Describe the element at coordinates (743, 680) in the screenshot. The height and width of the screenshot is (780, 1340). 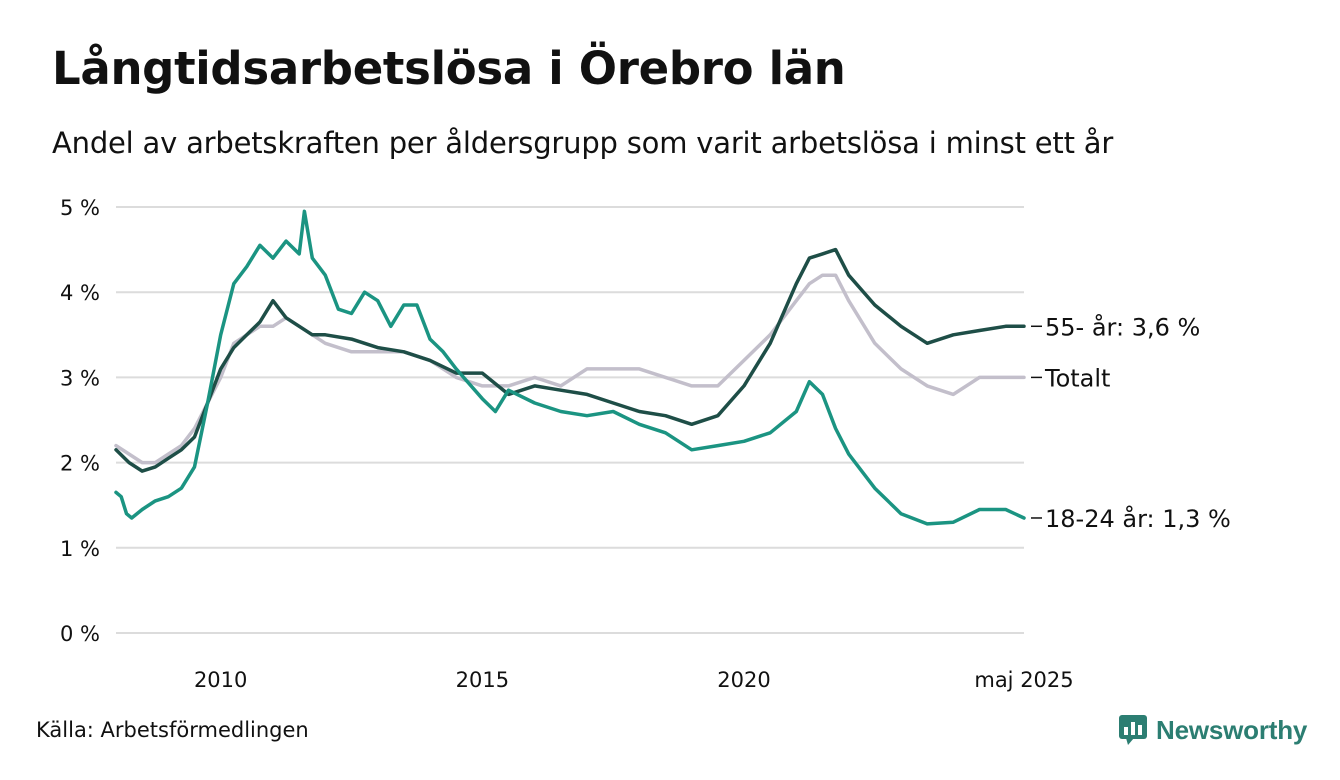
I see `x-tick-label: 2020` at that location.